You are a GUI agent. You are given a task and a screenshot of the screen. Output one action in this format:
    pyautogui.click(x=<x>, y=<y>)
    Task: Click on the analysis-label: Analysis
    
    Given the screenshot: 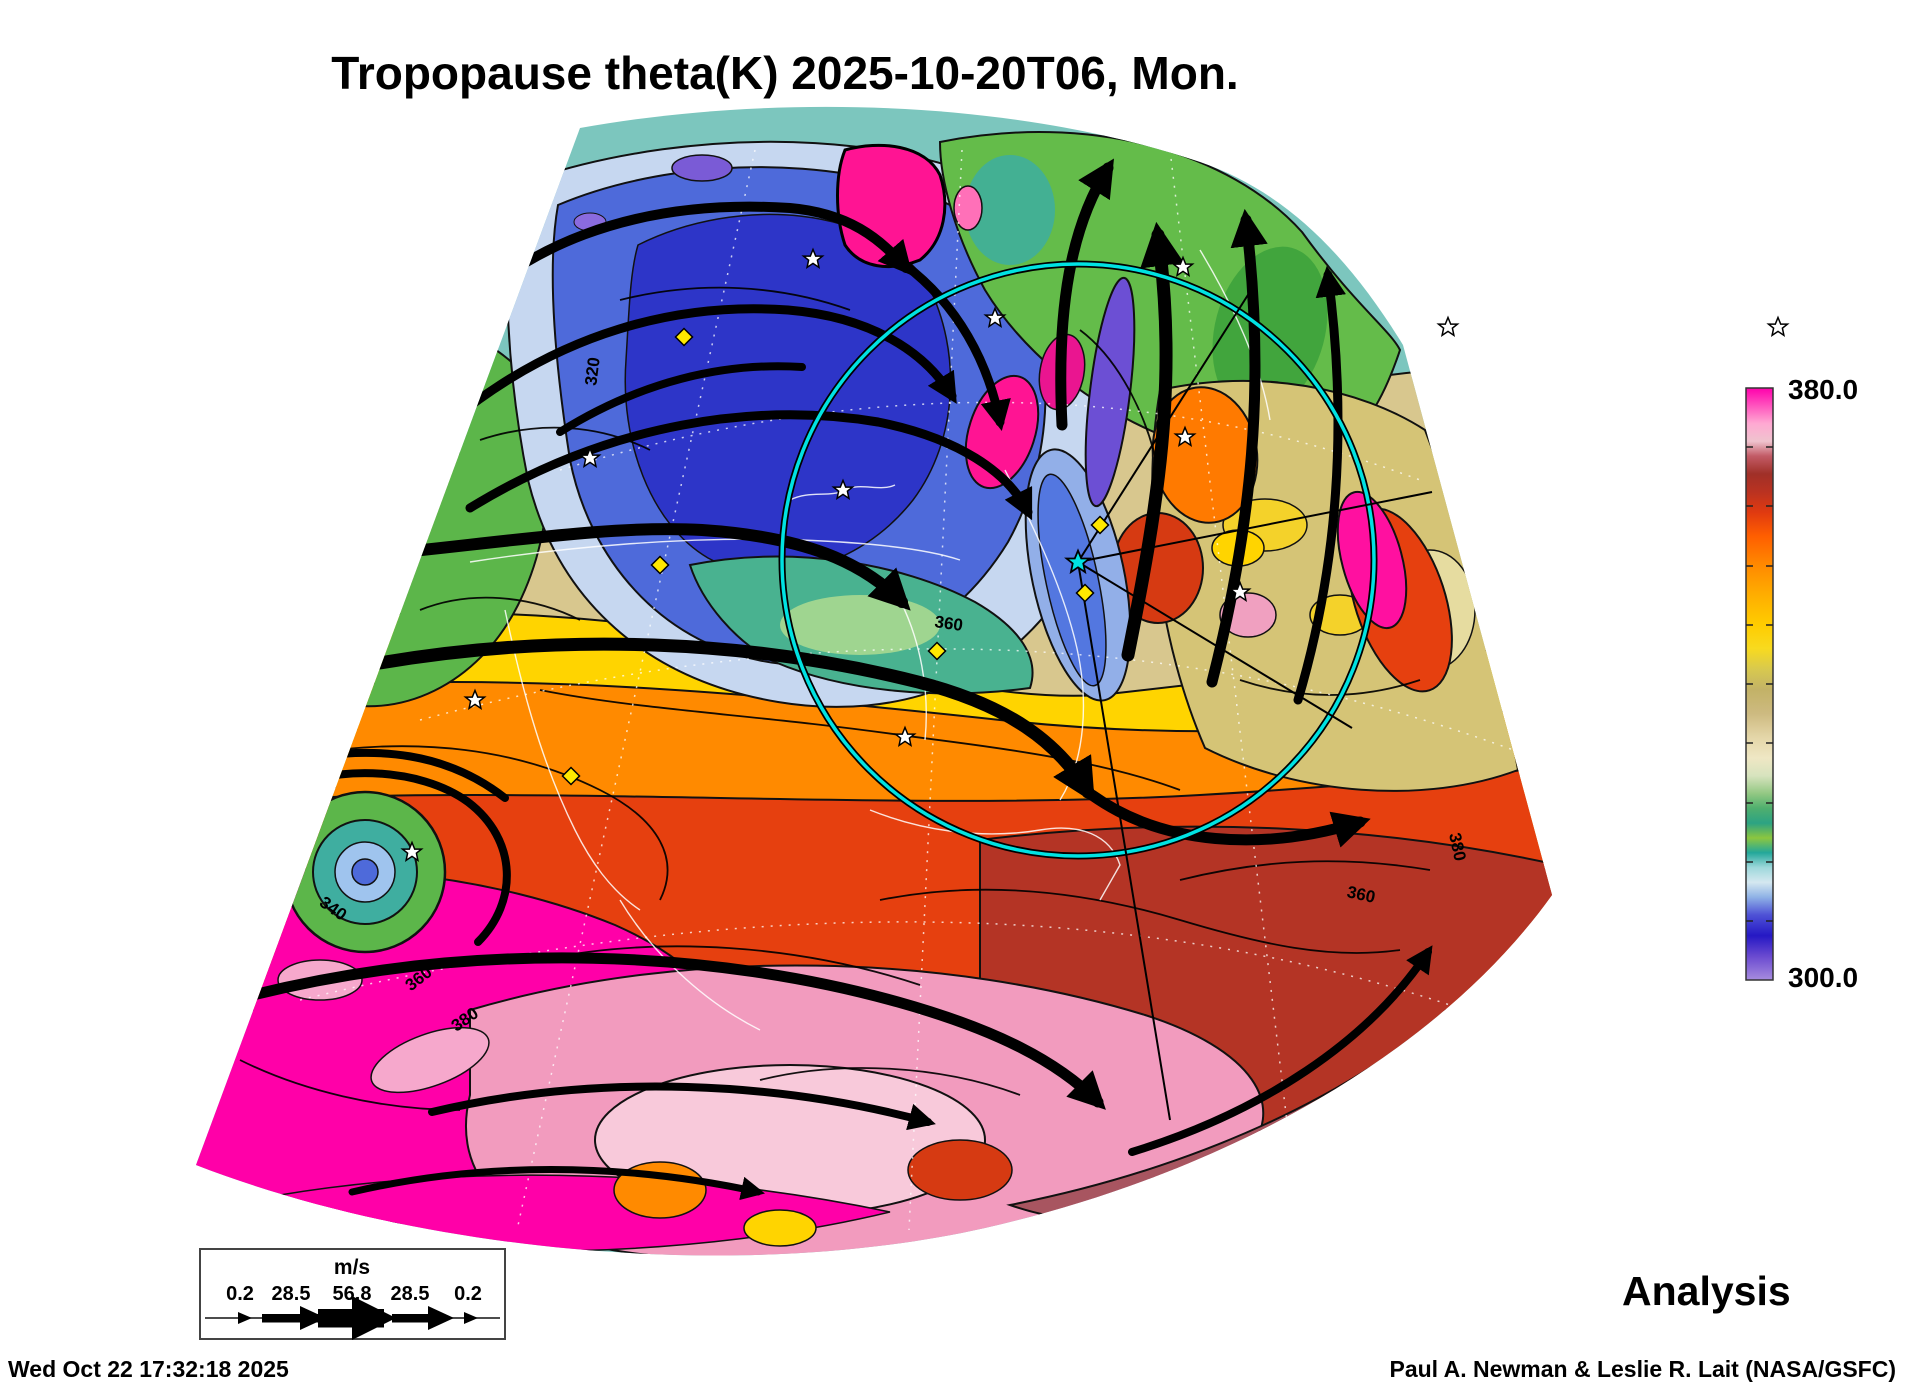 What is the action you would take?
    pyautogui.click(x=1706, y=1291)
    